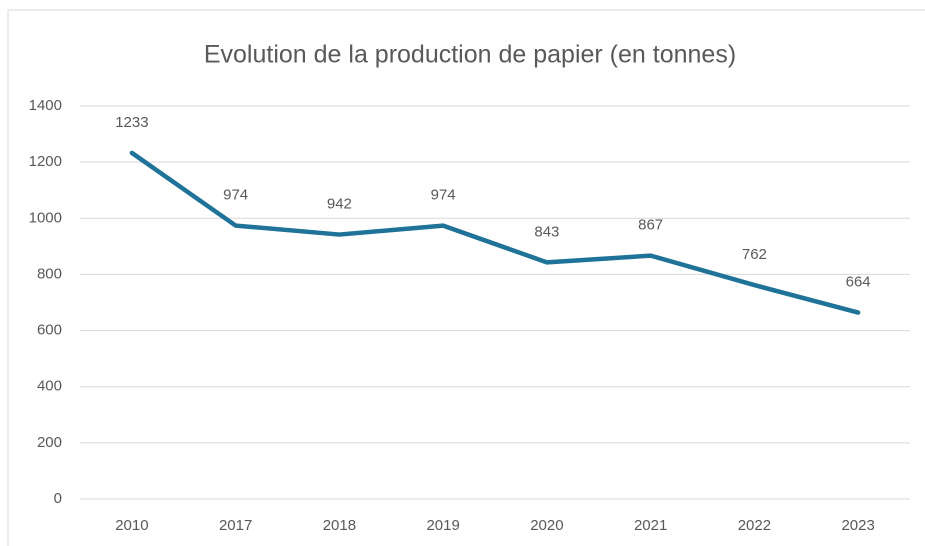 This screenshot has width=925, height=546. Describe the element at coordinates (857, 525) in the screenshot. I see `x-tick-label: 2023` at that location.